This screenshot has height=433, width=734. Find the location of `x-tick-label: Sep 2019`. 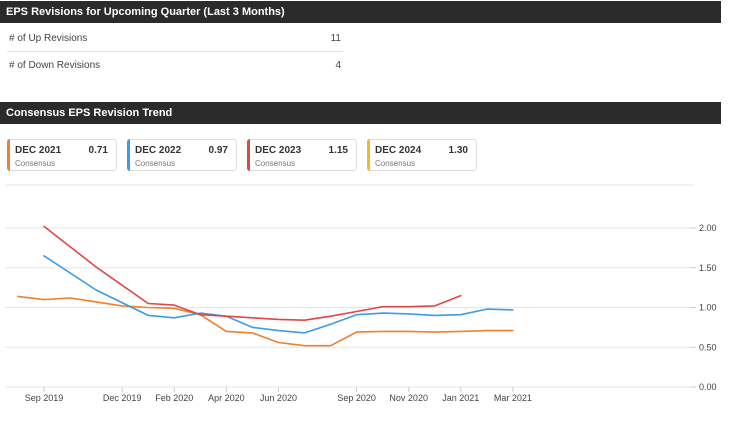

x-tick-label: Sep 2019 is located at coordinates (44, 398).